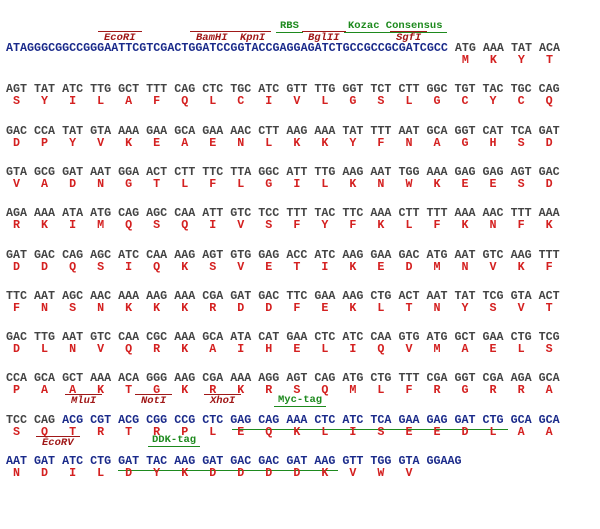 The image size is (600, 529). What do you see at coordinates (84, 400) in the screenshot?
I see `enzyme-label: MluI` at bounding box center [84, 400].